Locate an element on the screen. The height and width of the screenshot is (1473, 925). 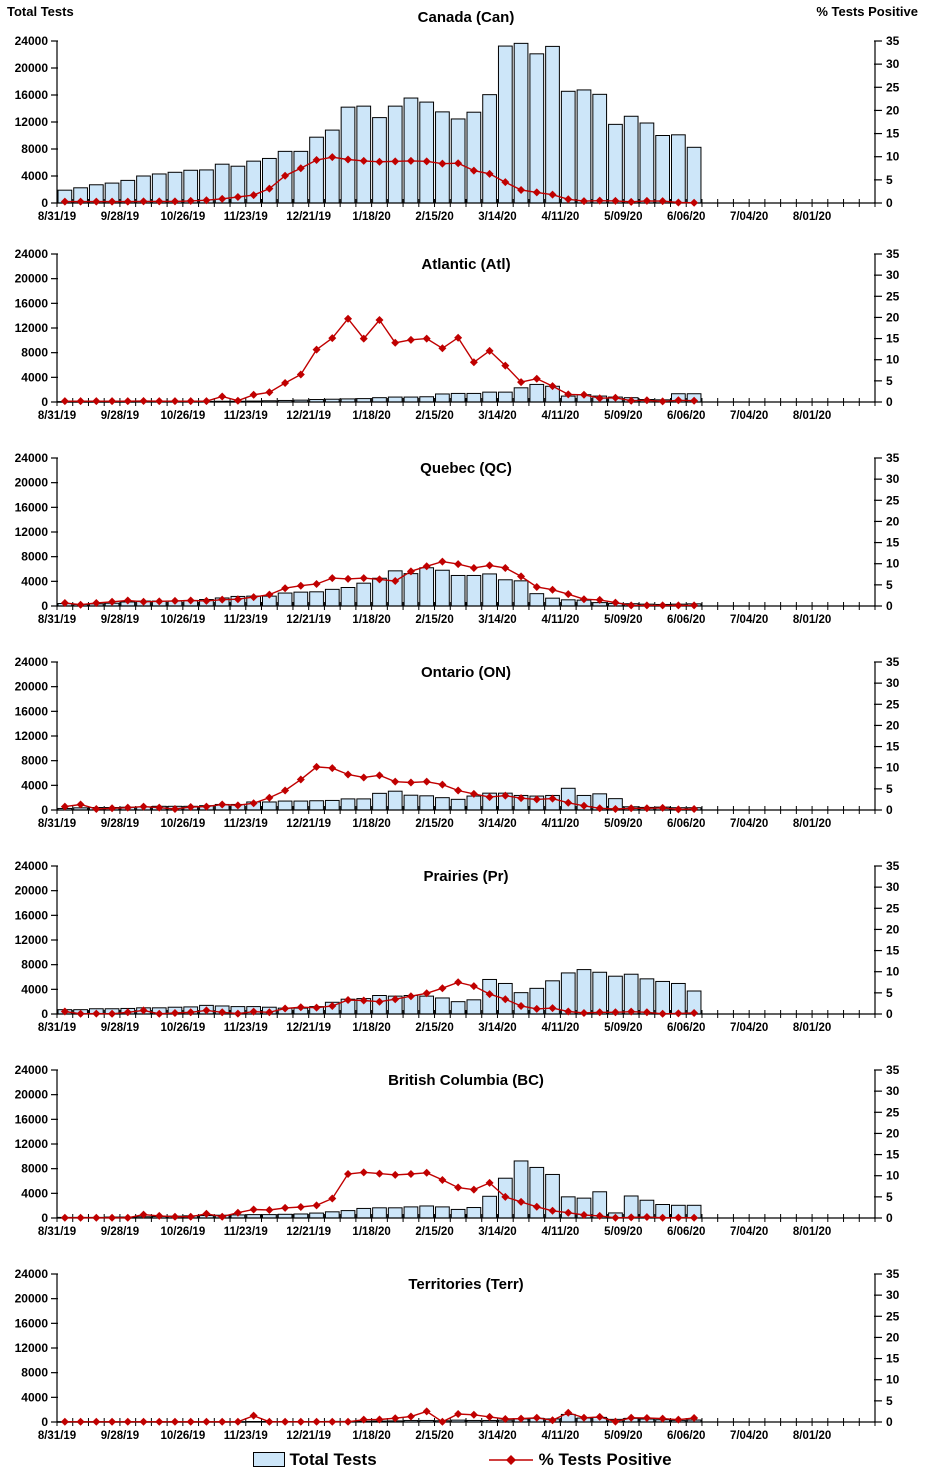
y-right-tick-label: 5 is located at coordinates (889, 789).